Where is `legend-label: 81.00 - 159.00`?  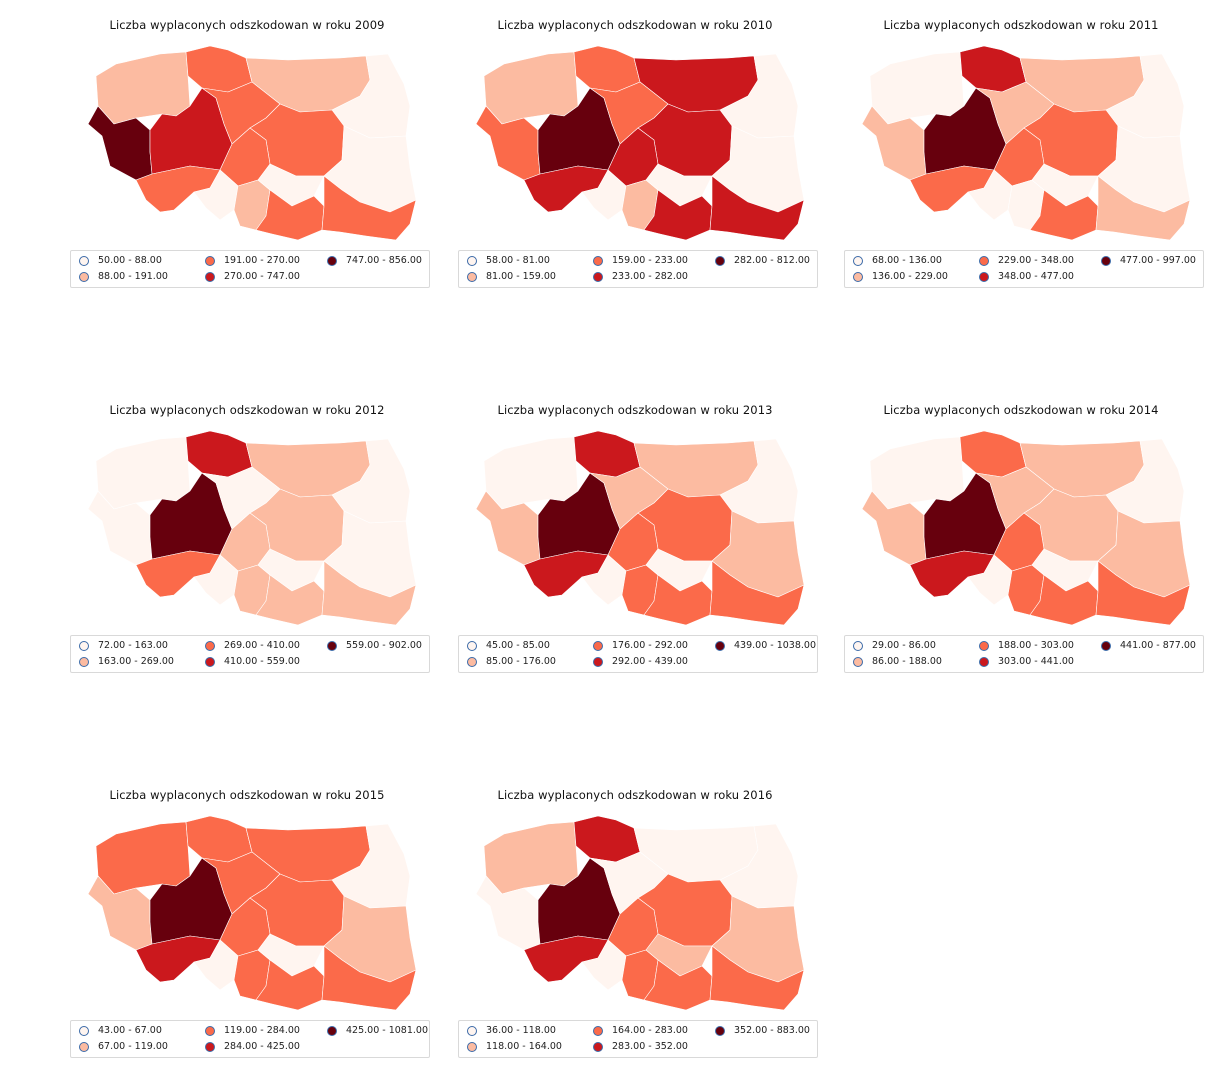
legend-label: 81.00 - 159.00 is located at coordinates (521, 276).